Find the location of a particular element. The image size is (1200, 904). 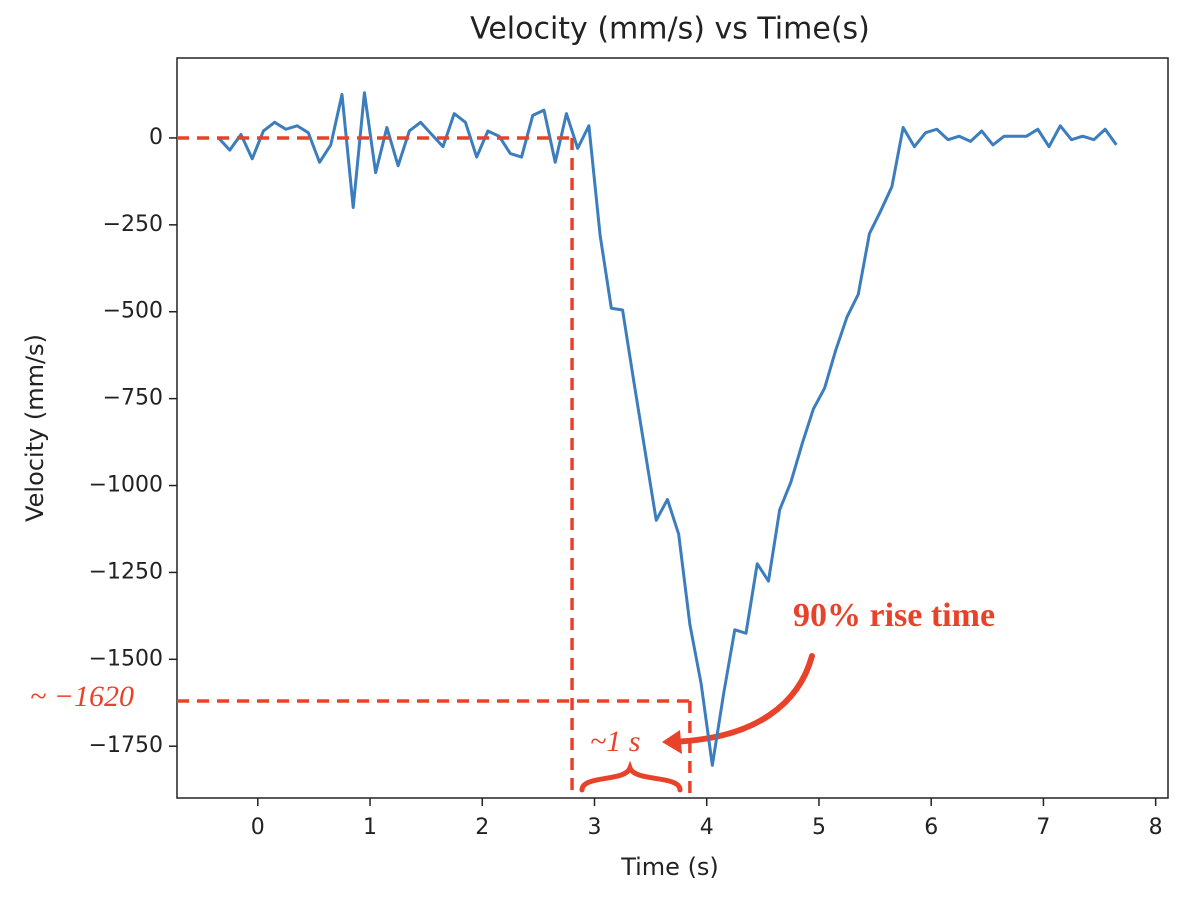

x-tick-label: 2 is located at coordinates (482, 827).